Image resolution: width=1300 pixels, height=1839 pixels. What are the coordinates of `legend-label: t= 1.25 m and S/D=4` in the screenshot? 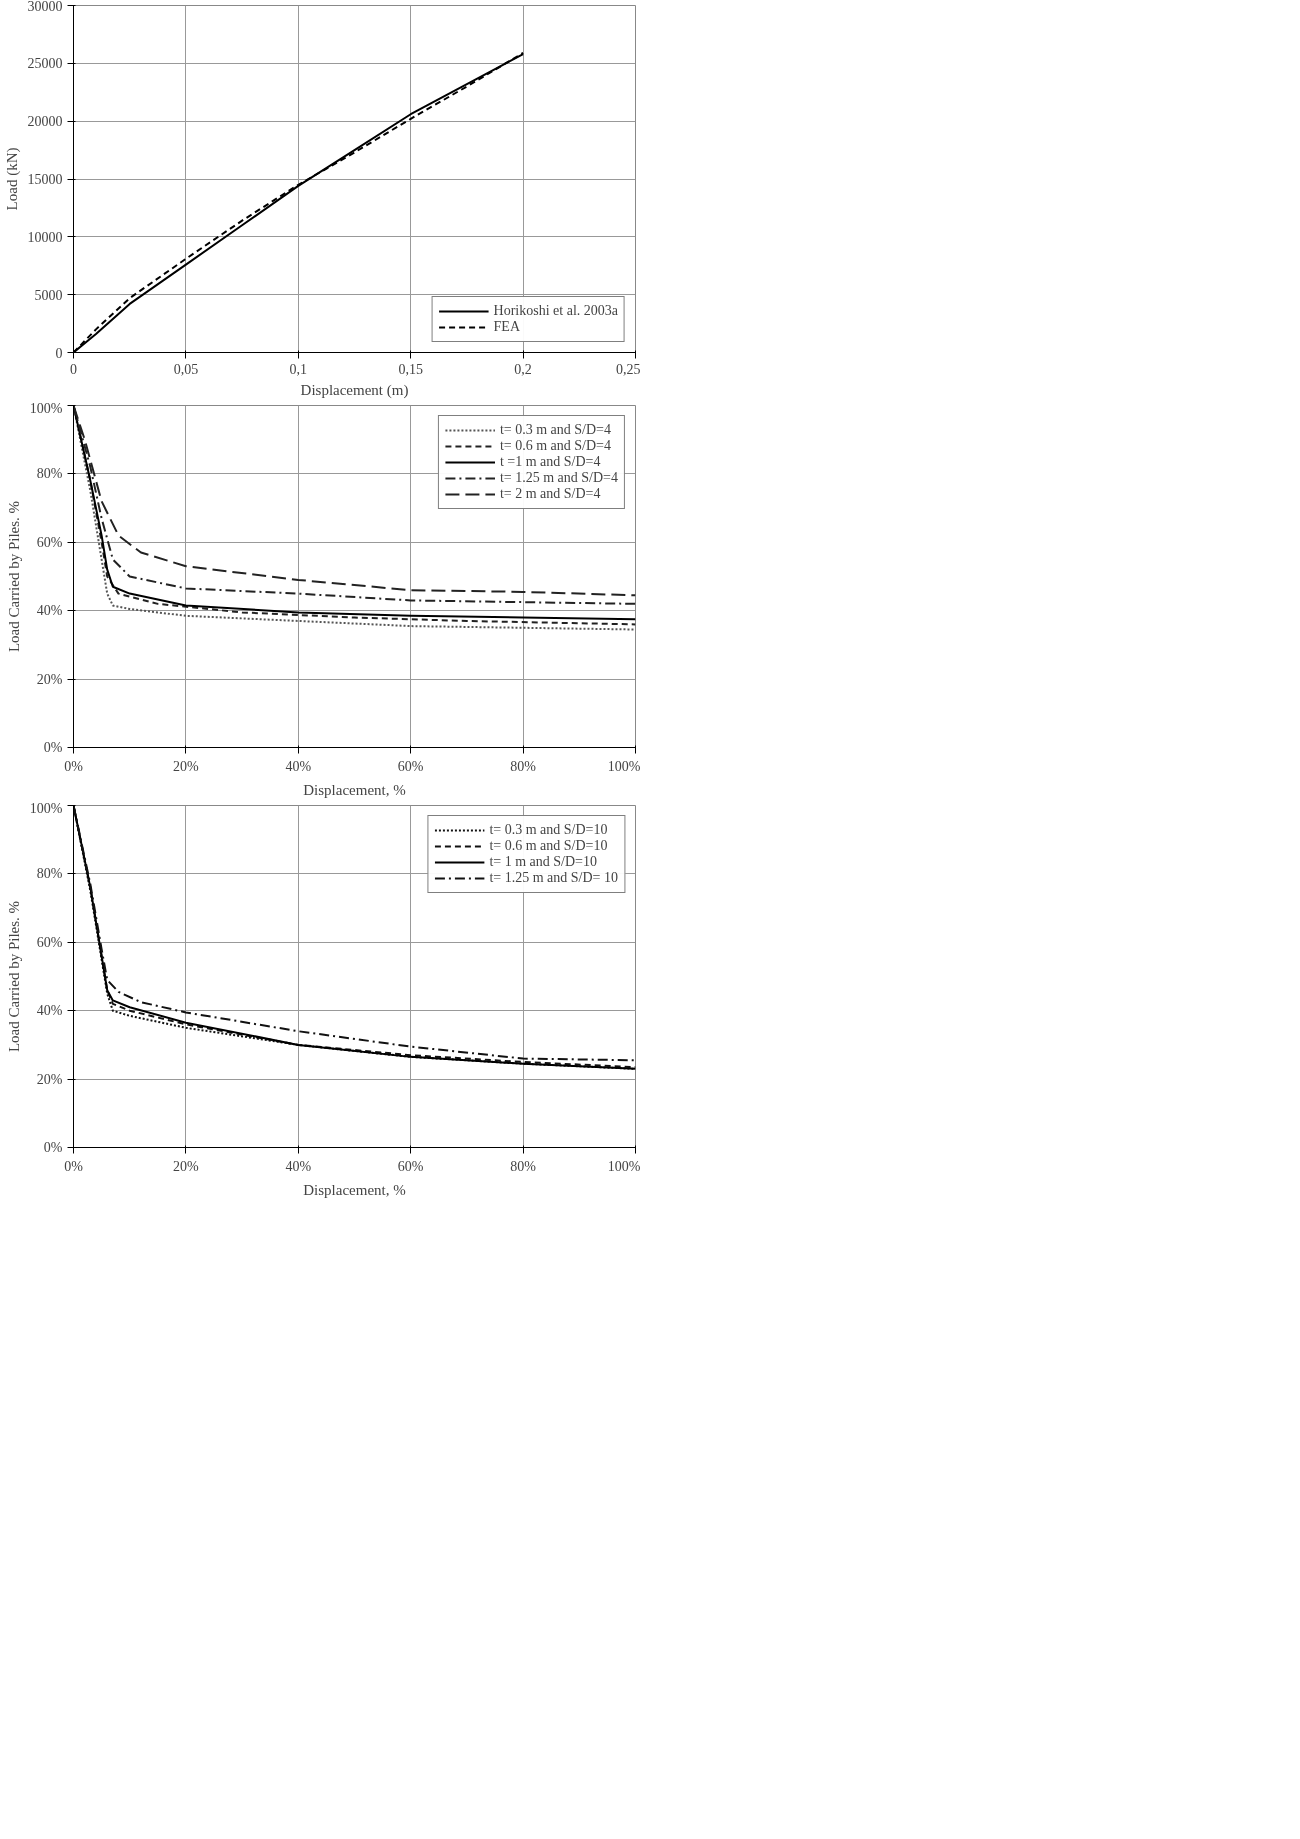 It's located at (558, 478).